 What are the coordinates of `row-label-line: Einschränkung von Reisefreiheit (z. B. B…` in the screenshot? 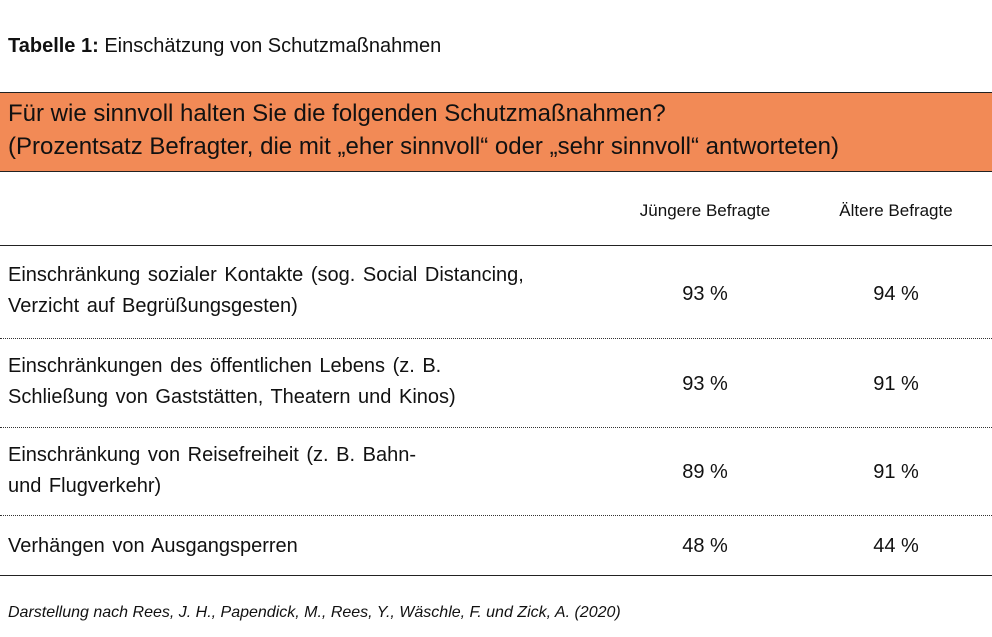 It's located at (212, 455).